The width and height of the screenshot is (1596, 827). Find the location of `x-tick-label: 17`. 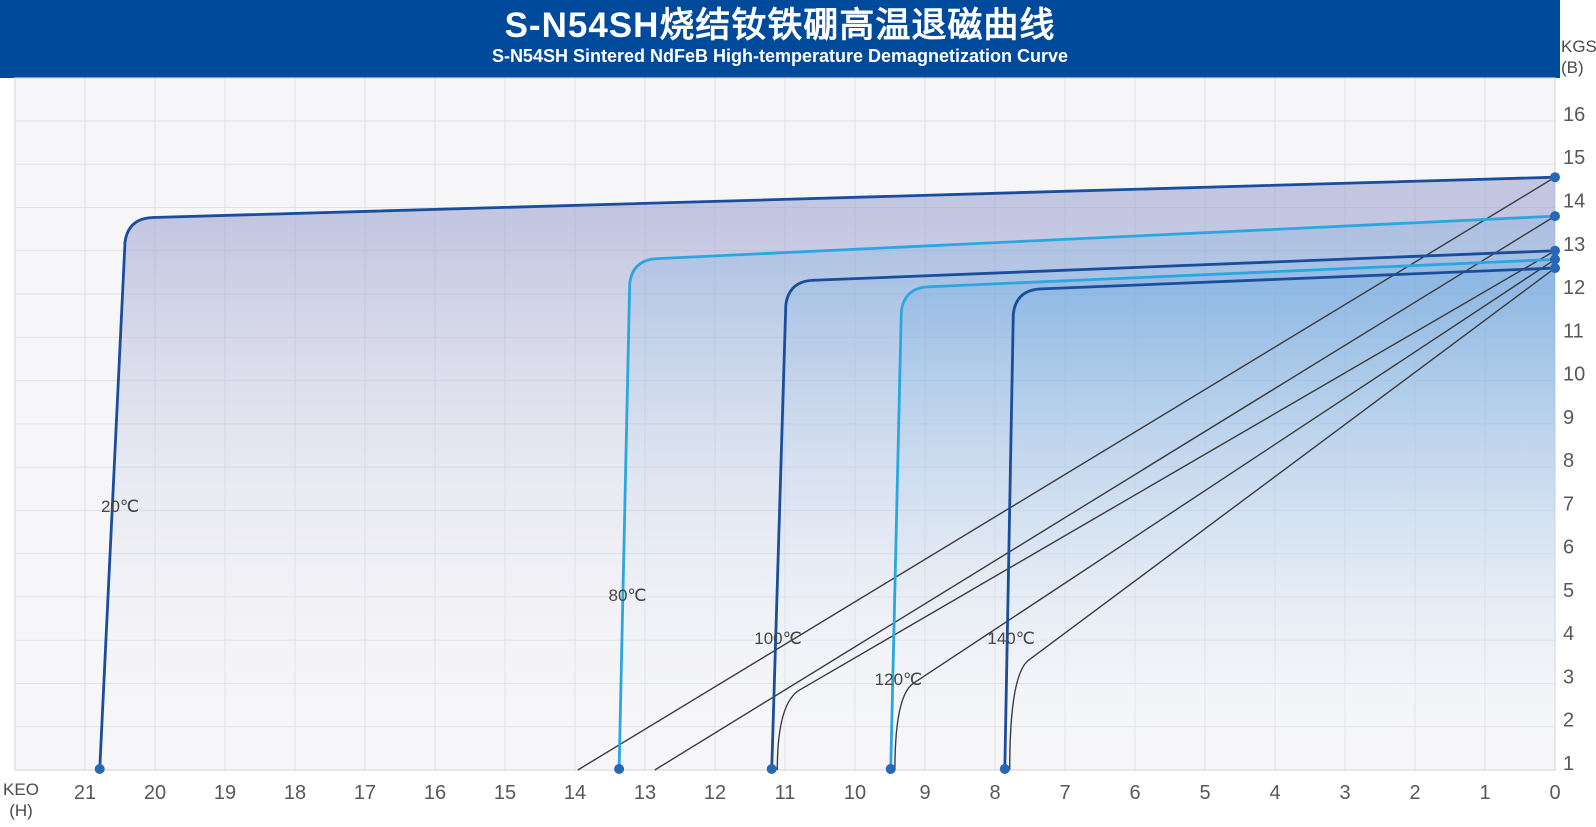

x-tick-label: 17 is located at coordinates (365, 793).